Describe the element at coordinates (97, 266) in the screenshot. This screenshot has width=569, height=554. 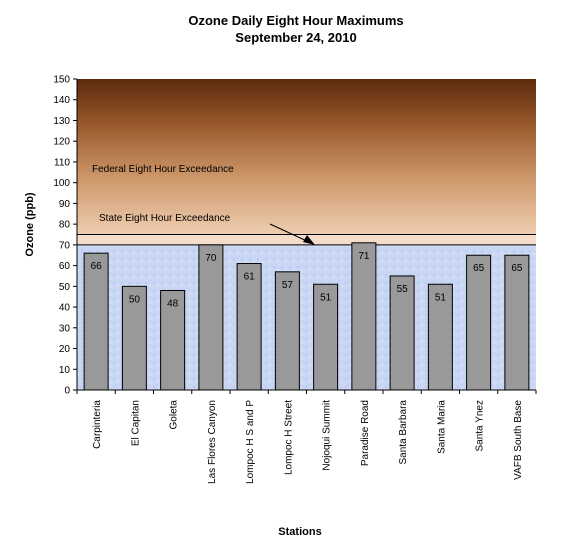
I see `data-label: 66` at that location.